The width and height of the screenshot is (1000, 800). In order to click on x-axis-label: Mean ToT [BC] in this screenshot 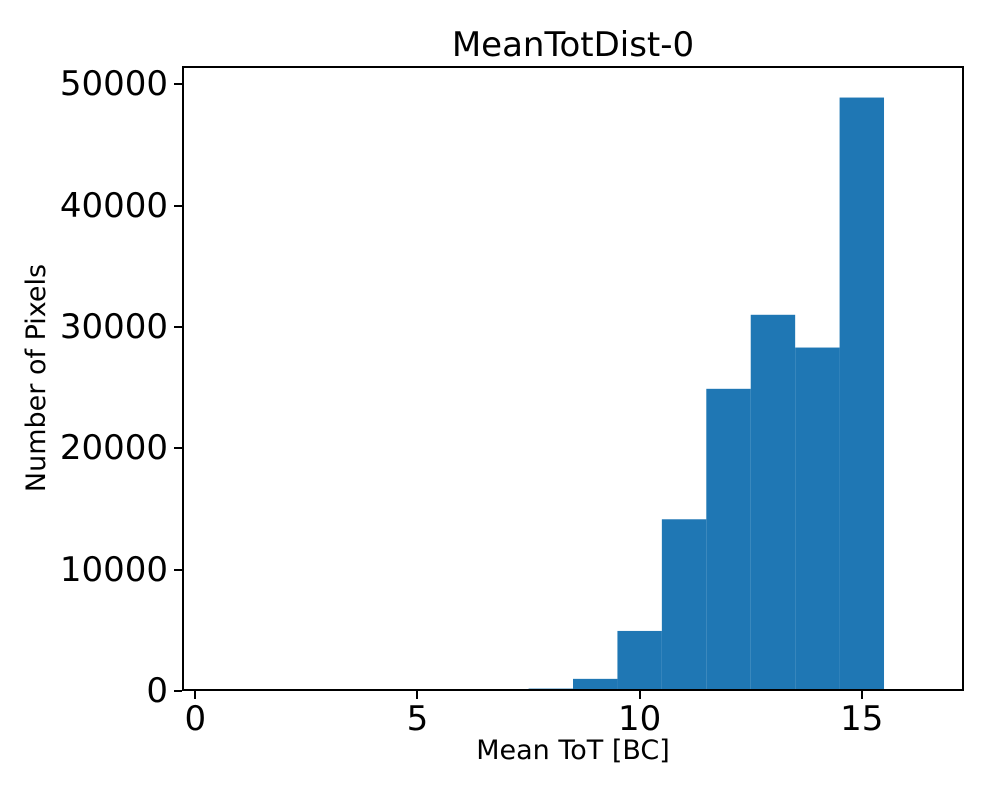, I will do `click(573, 750)`.